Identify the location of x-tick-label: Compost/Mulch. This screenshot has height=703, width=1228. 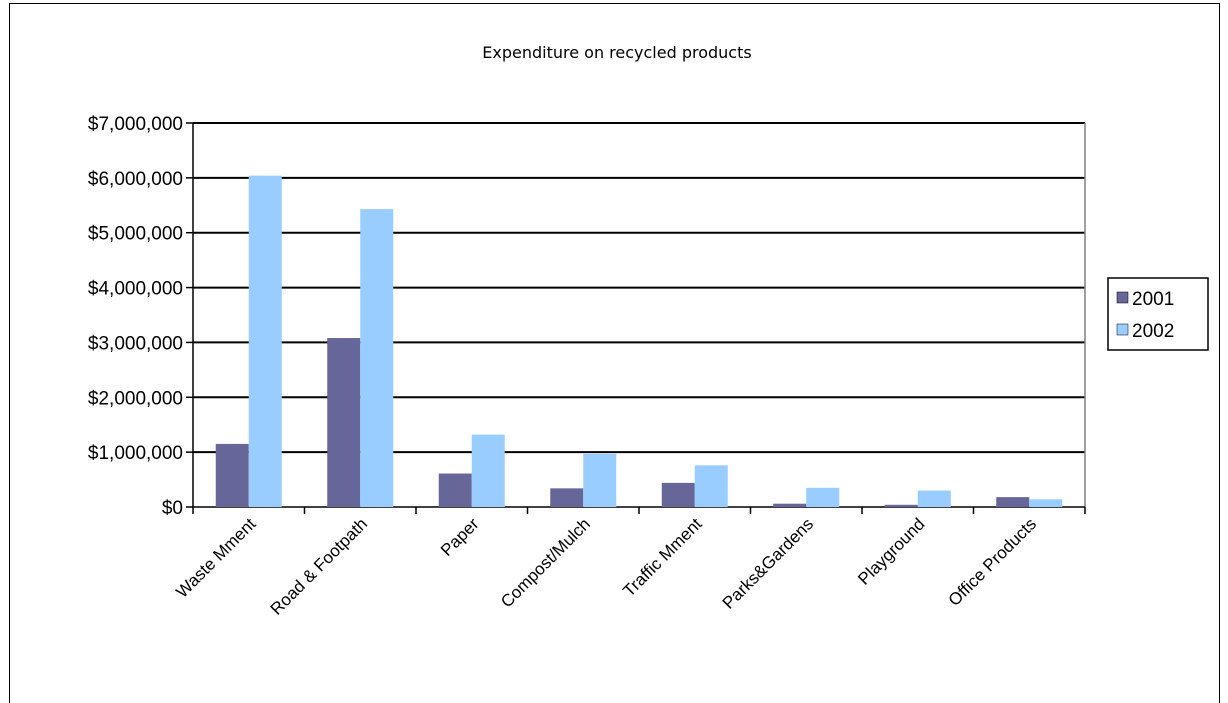
(545, 562).